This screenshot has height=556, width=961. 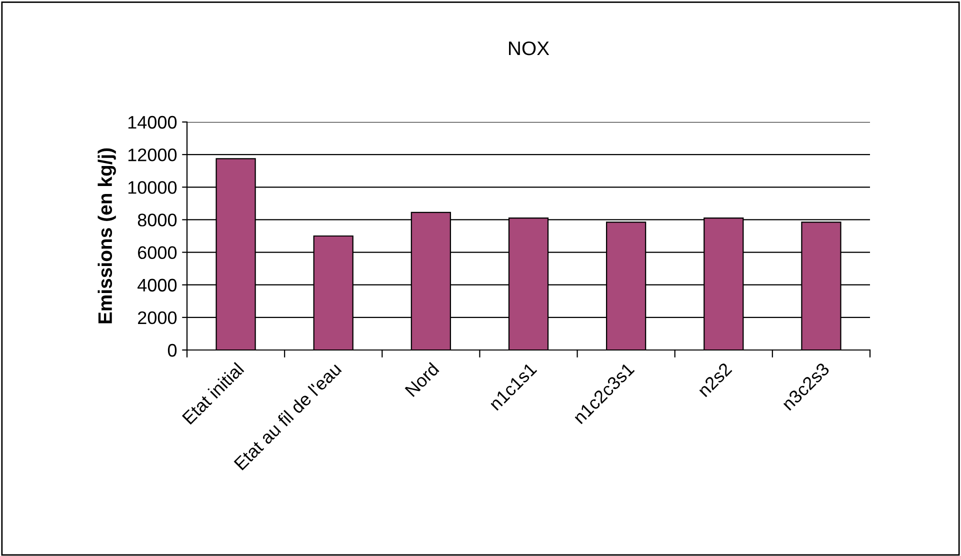 What do you see at coordinates (172, 350) in the screenshot?
I see `y-tick-label: 0` at bounding box center [172, 350].